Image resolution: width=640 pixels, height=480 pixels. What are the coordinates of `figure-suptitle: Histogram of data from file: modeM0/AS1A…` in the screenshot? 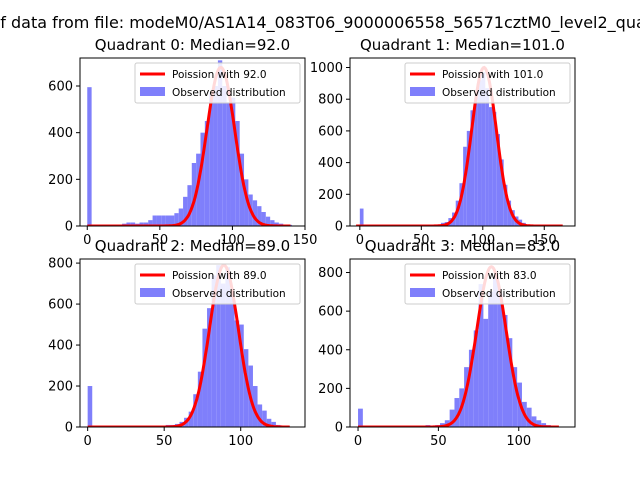 It's located at (320, 23).